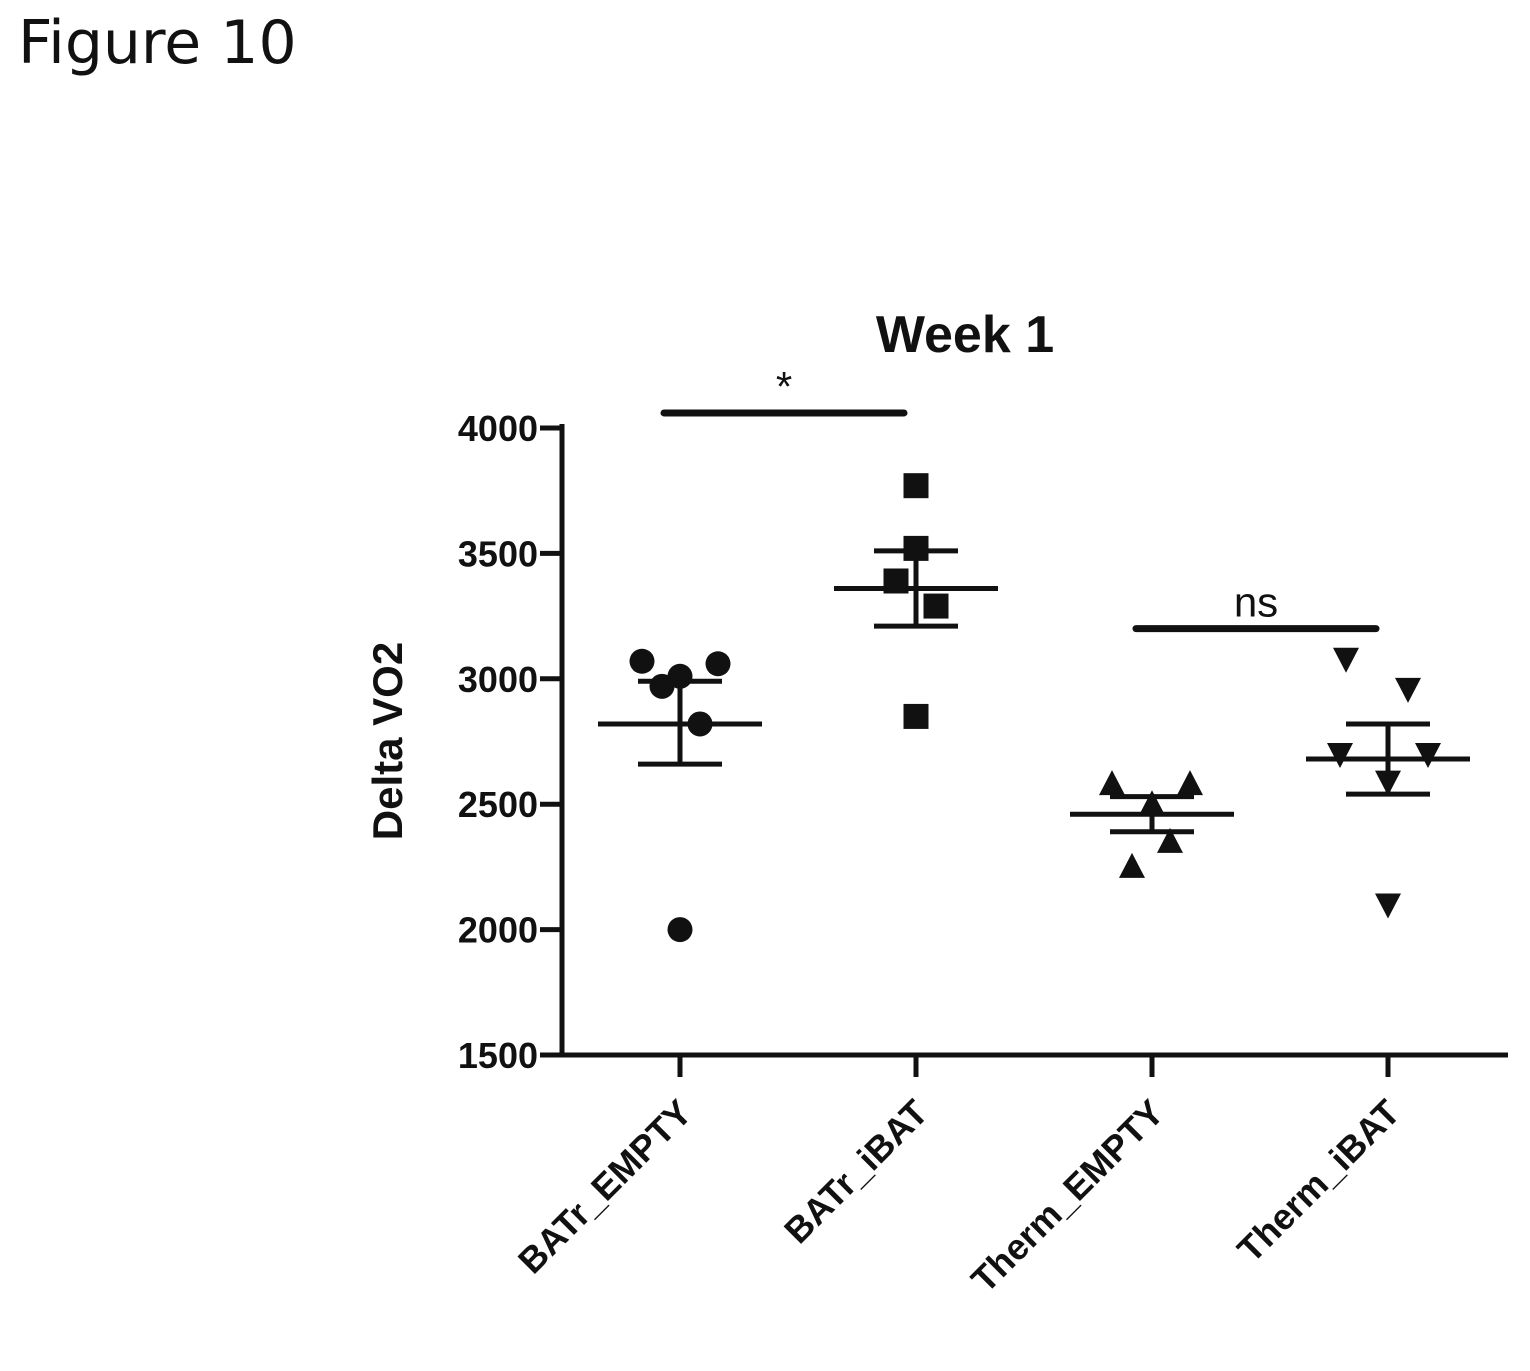 Image resolution: width=1530 pixels, height=1371 pixels. What do you see at coordinates (498, 804) in the screenshot?
I see `y-tick-label: 2500` at bounding box center [498, 804].